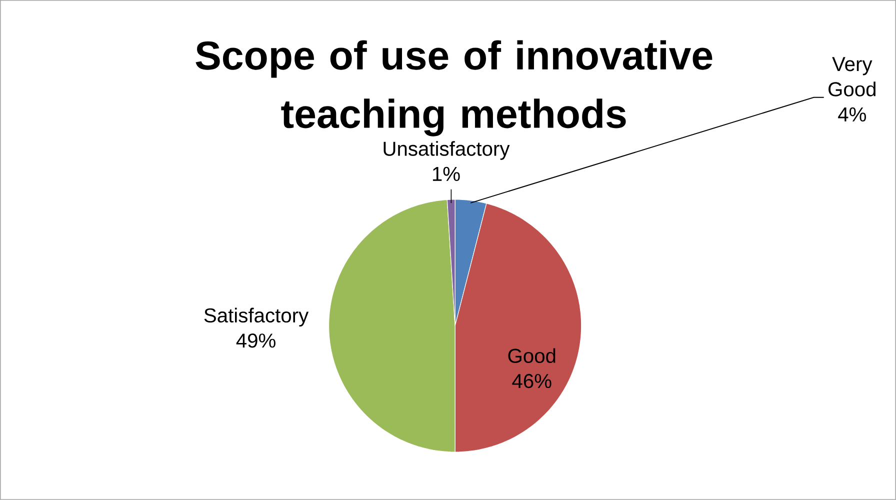 Image resolution: width=896 pixels, height=500 pixels. Describe the element at coordinates (454, 88) in the screenshot. I see `chart-title: Scope of use of innovative teaching methods` at that location.